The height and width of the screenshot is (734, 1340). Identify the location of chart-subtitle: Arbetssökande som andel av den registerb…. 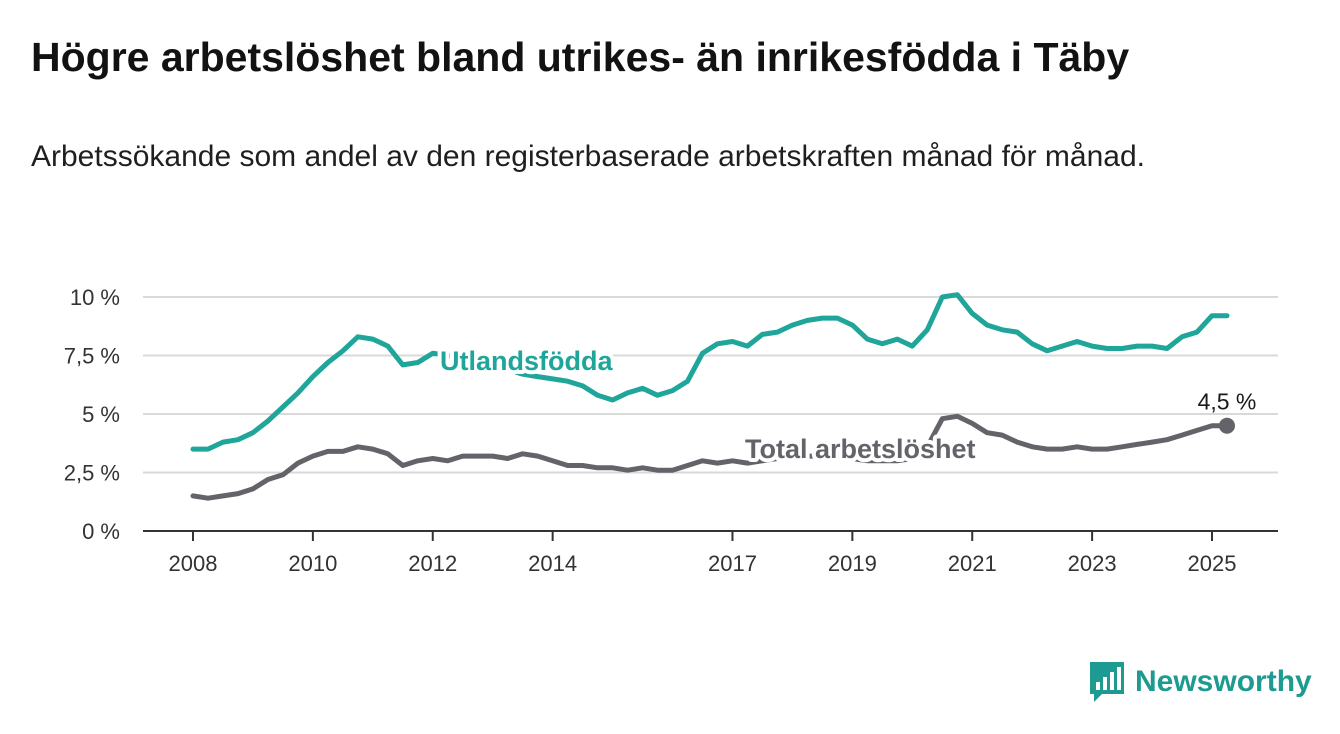
(588, 156).